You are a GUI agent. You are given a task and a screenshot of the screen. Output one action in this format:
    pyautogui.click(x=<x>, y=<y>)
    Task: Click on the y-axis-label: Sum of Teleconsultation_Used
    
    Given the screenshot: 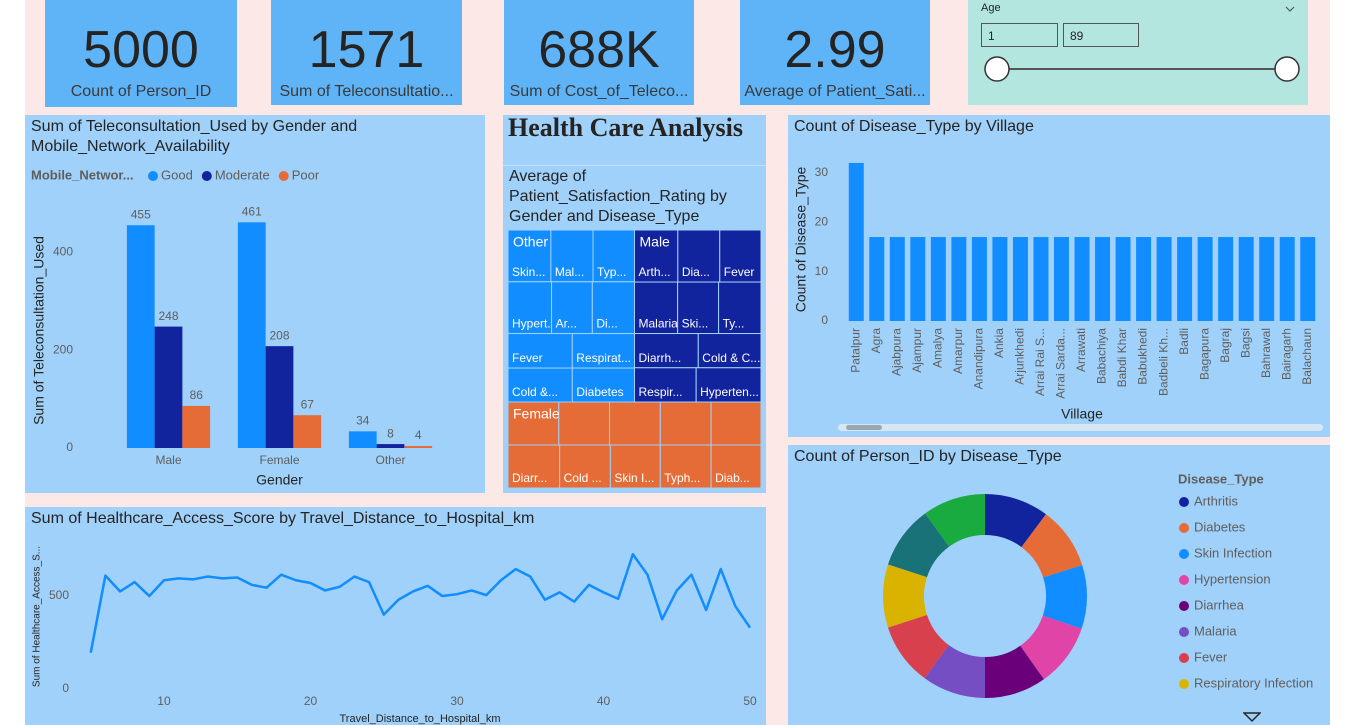 What is the action you would take?
    pyautogui.click(x=39, y=330)
    